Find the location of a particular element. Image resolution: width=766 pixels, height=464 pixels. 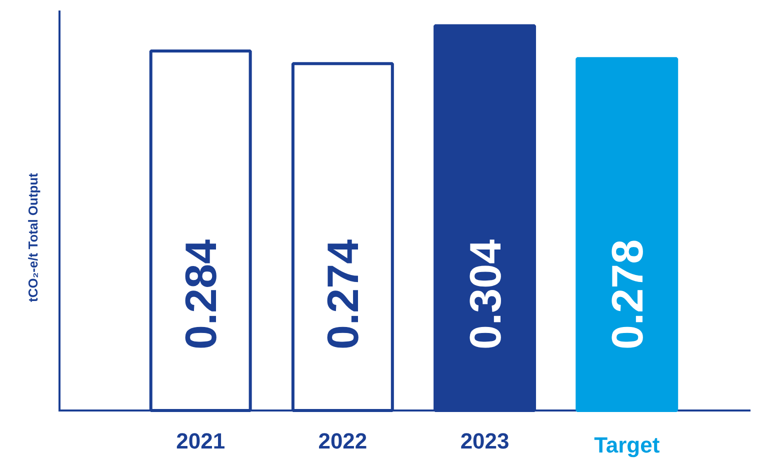

x-tick-label: 2023 is located at coordinates (485, 441).